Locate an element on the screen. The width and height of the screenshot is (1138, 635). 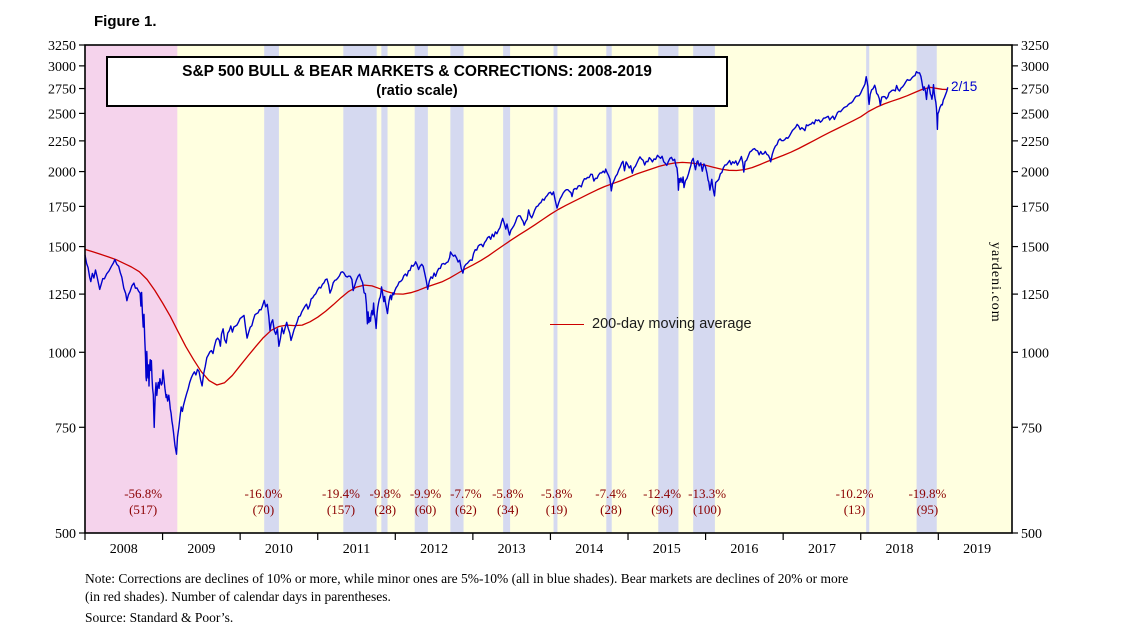
bear-pct-label: -56.8% is located at coordinates (143, 493).